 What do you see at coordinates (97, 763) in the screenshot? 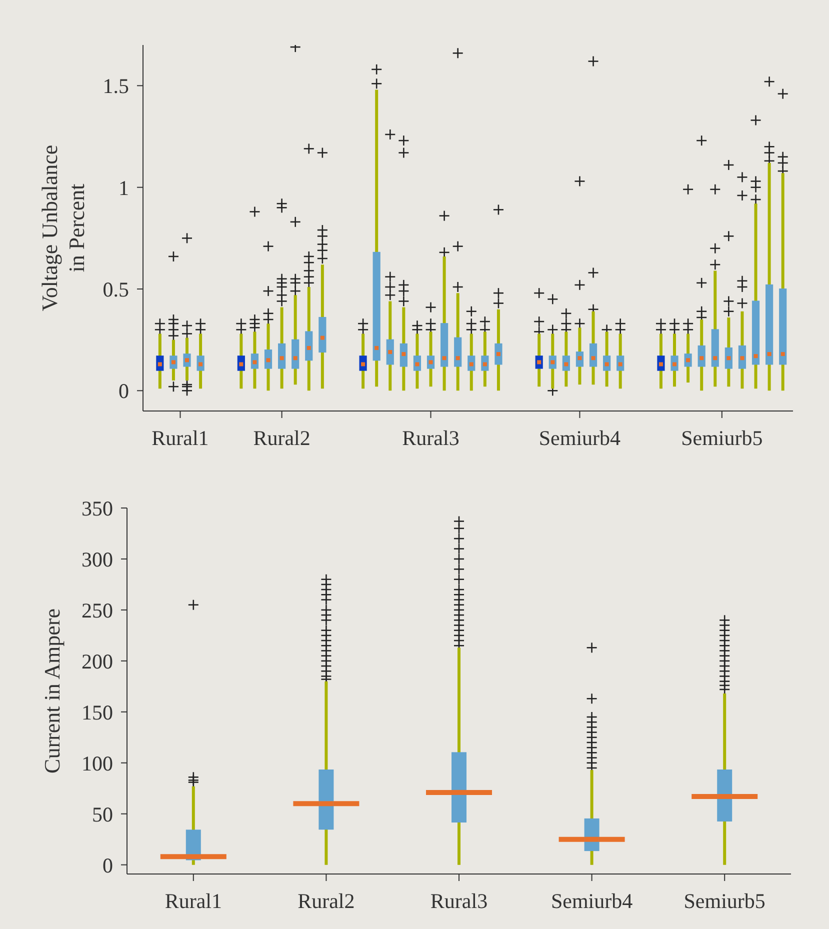
I see `y-tick-label: 100` at bounding box center [97, 763].